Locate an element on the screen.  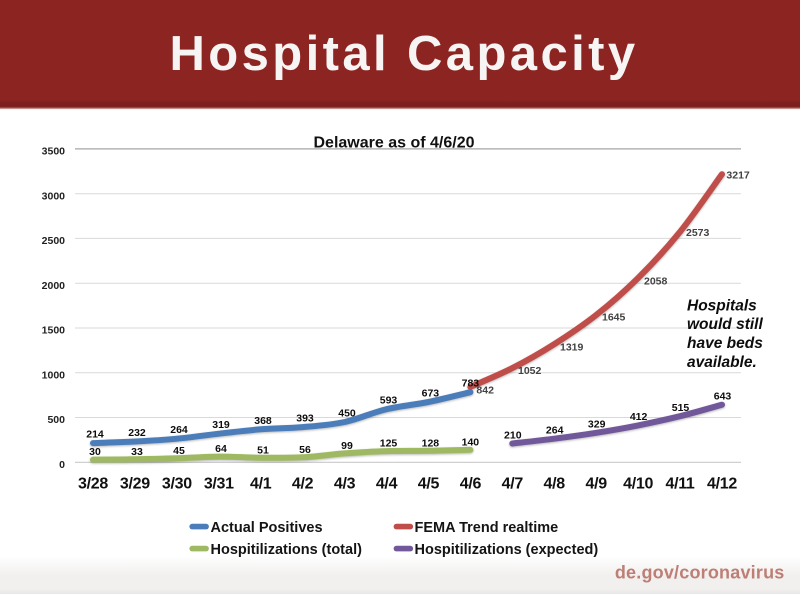
svg-text: 3/29 is located at coordinates (135, 484).